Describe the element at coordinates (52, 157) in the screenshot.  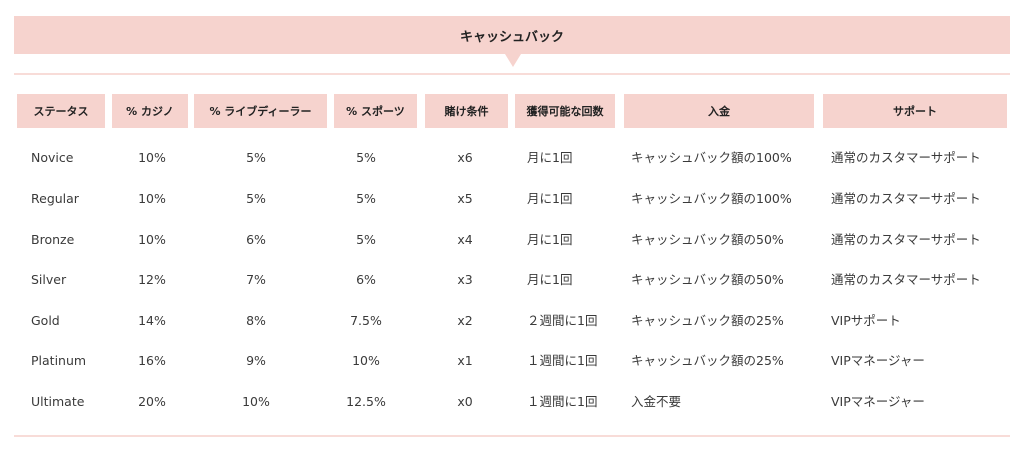
I see `cell-status: Novice` at that location.